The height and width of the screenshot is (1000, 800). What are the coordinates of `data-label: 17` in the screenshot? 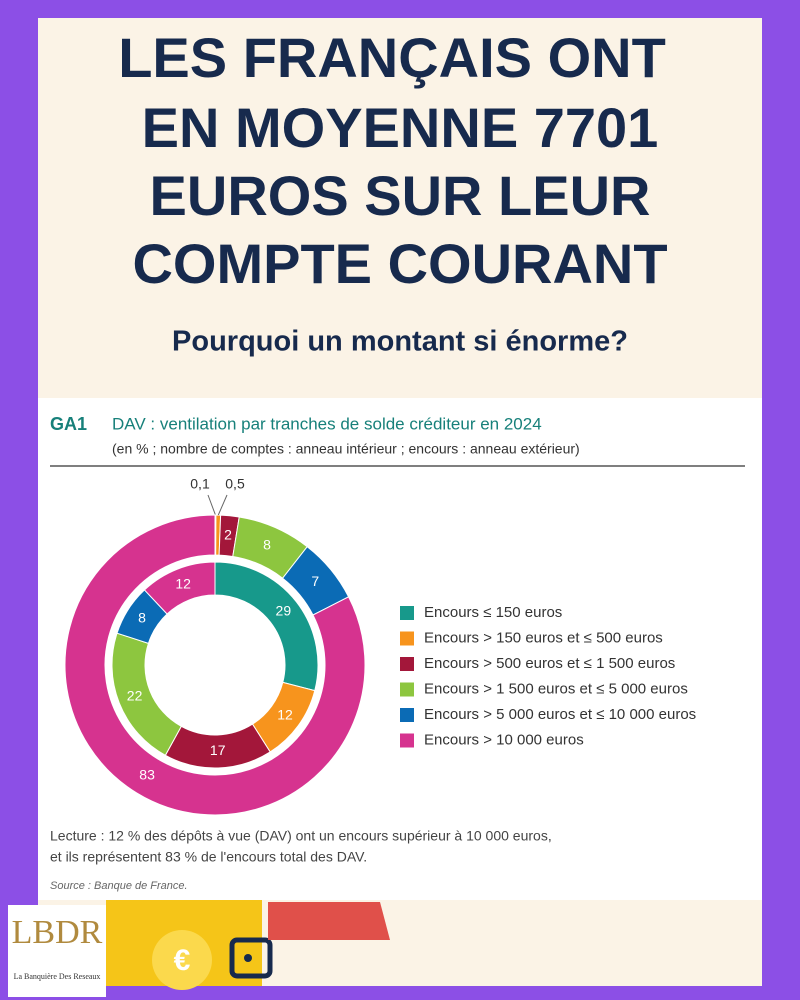 It's located at (218, 750).